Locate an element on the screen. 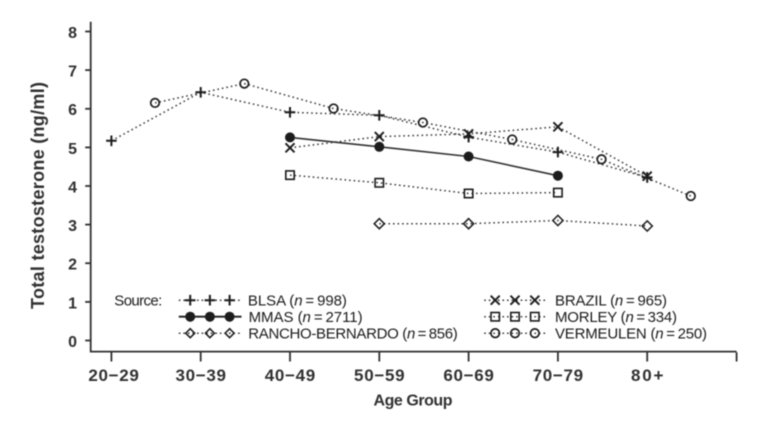 The image size is (768, 428). svg-text: VERMEULEN (n = 250) is located at coordinates (631, 334).